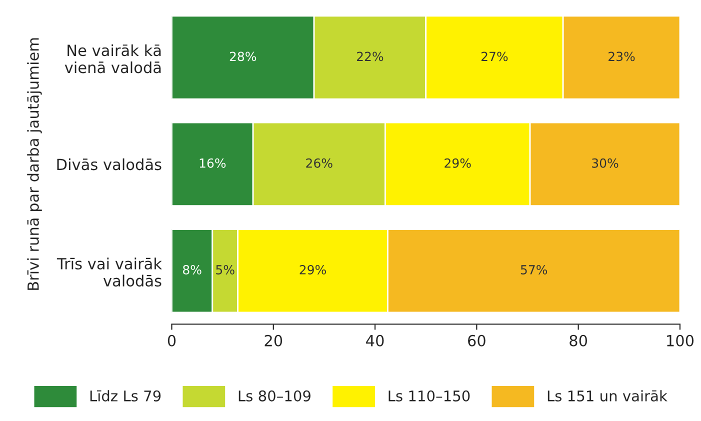 The width and height of the screenshot is (701, 421). What do you see at coordinates (273, 340) in the screenshot?
I see `x-tick-label: 20` at bounding box center [273, 340].